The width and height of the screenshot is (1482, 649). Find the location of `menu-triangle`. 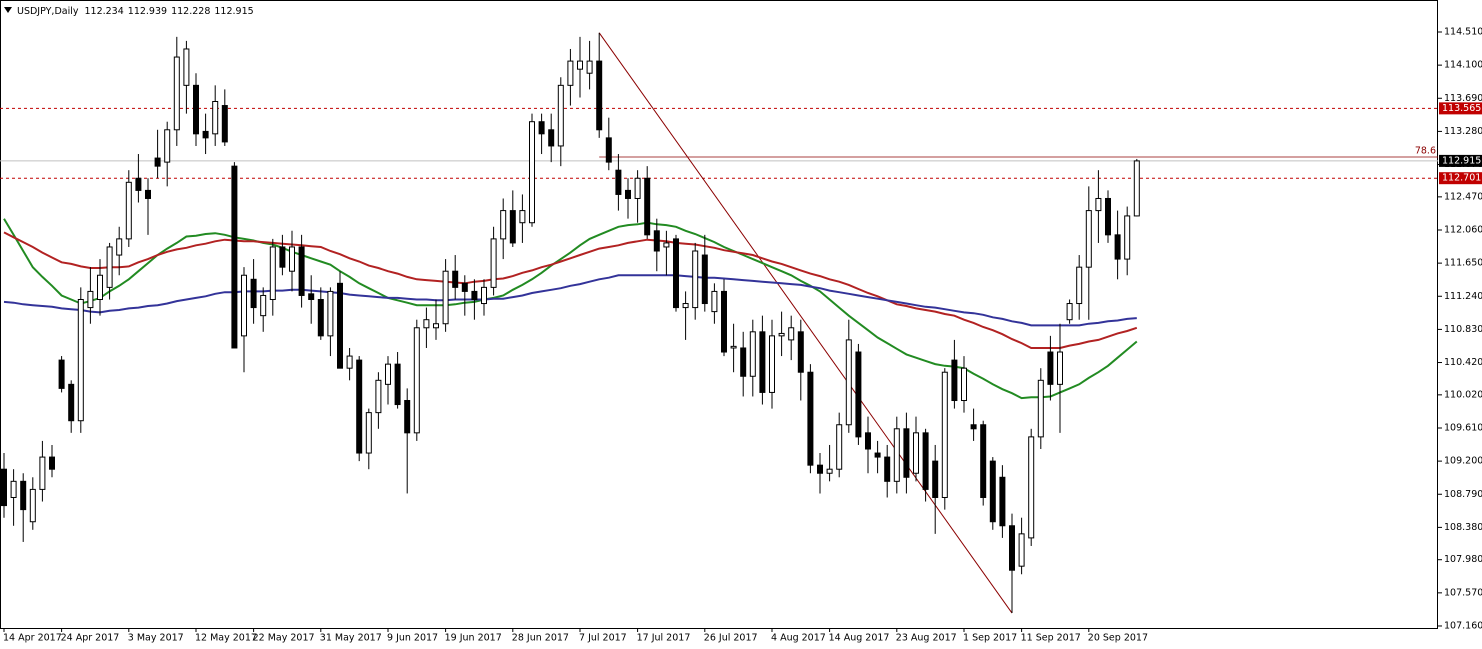

menu-triangle is located at coordinates (8, 10).